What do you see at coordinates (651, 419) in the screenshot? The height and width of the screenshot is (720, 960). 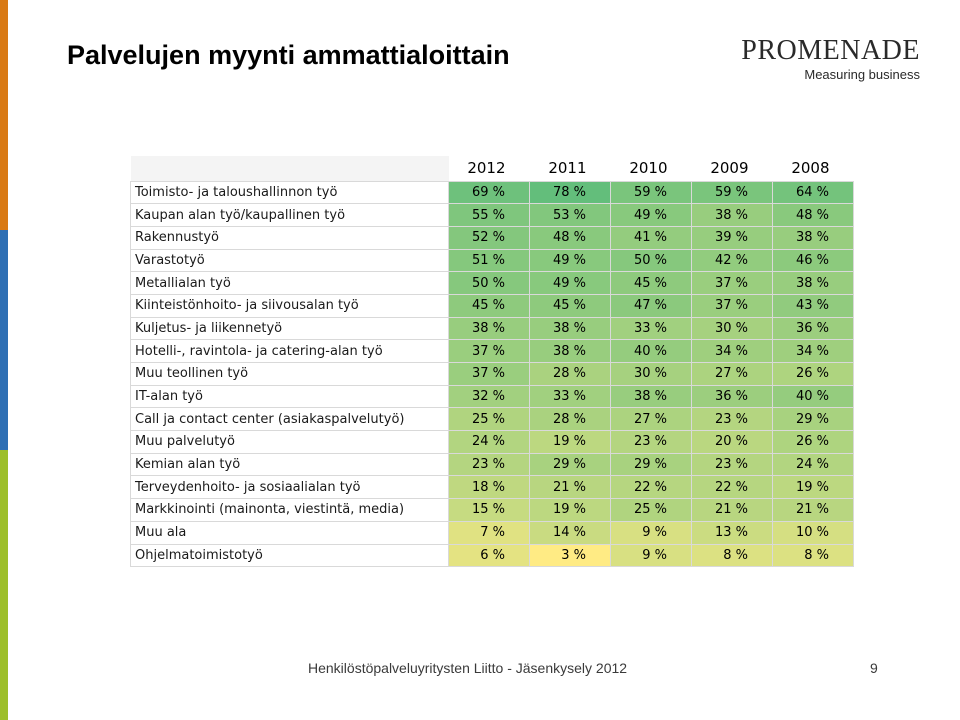 I see `value-cell: 27 %` at bounding box center [651, 419].